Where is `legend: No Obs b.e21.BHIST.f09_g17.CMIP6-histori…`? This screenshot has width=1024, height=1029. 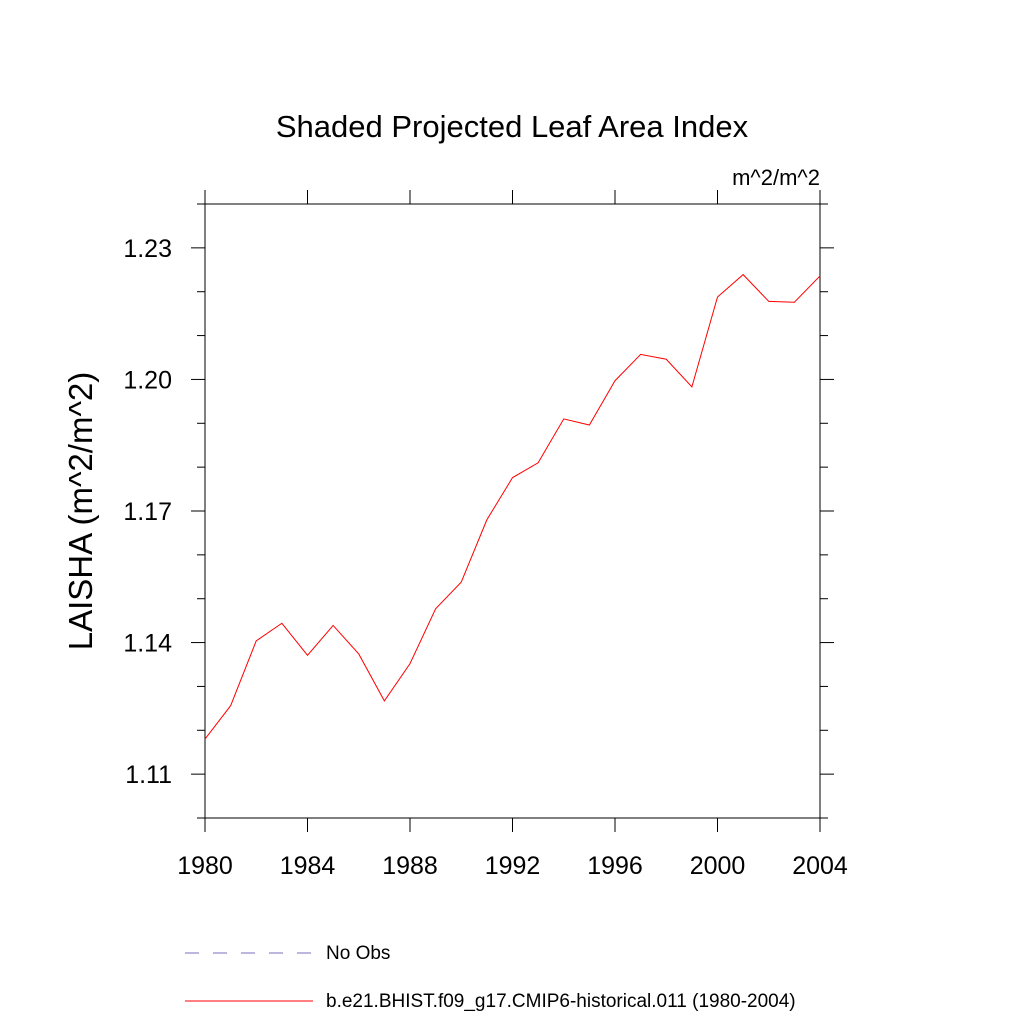
legend: No Obs b.e21.BHIST.f09_g17.CMIP6-histori… is located at coordinates (490, 977).